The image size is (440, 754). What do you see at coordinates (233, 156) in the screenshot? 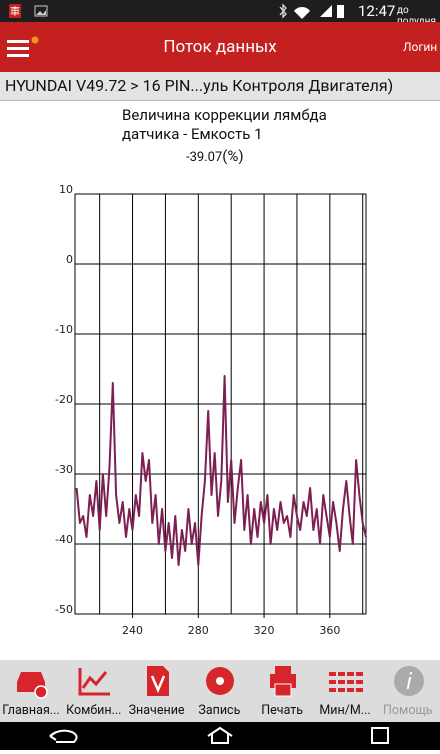
I see `unit: (%)` at bounding box center [233, 156].